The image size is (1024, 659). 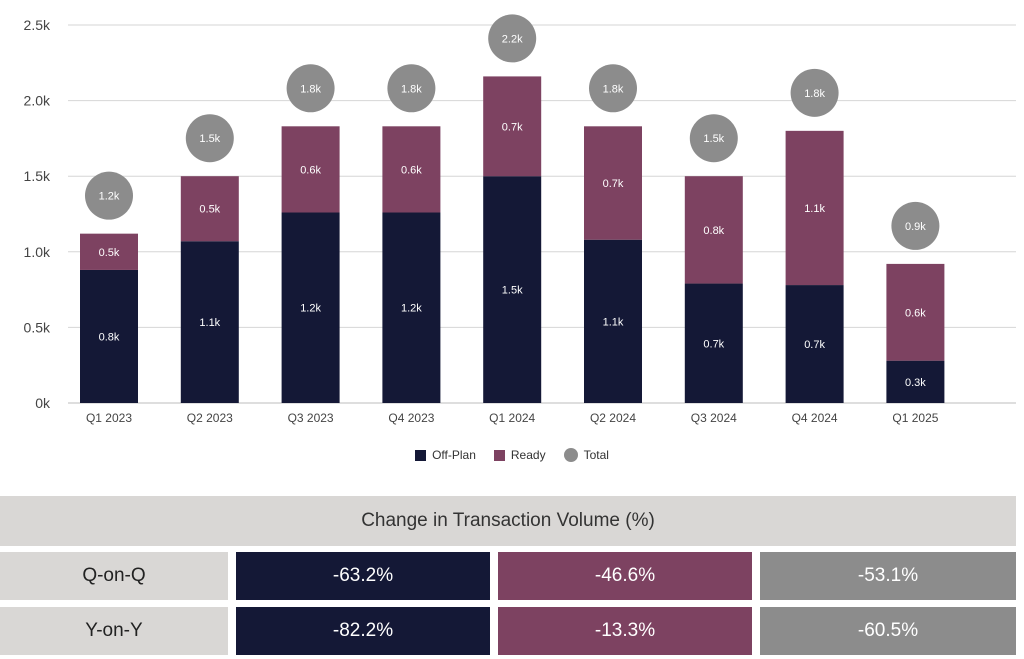 I want to click on x-tick-label: Q3 2023, so click(x=311, y=418).